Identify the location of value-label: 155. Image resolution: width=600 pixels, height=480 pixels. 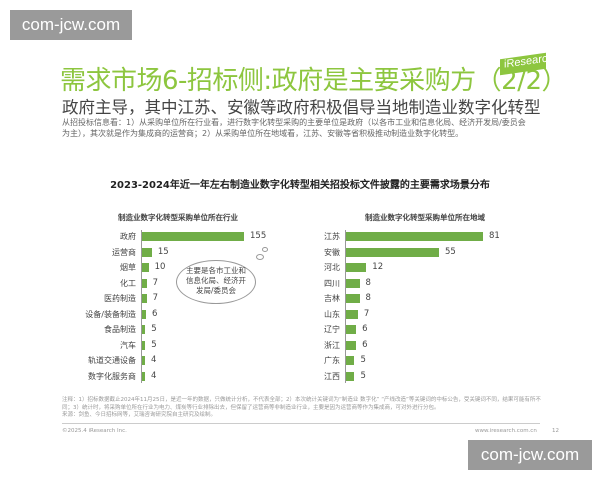
(258, 236).